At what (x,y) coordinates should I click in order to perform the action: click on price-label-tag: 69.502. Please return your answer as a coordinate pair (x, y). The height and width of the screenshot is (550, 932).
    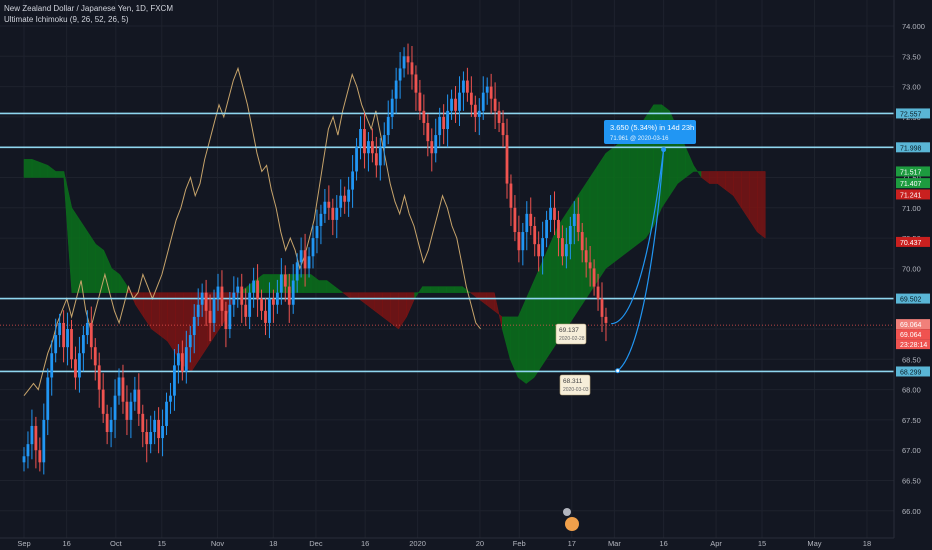
    Looking at the image, I should click on (913, 298).